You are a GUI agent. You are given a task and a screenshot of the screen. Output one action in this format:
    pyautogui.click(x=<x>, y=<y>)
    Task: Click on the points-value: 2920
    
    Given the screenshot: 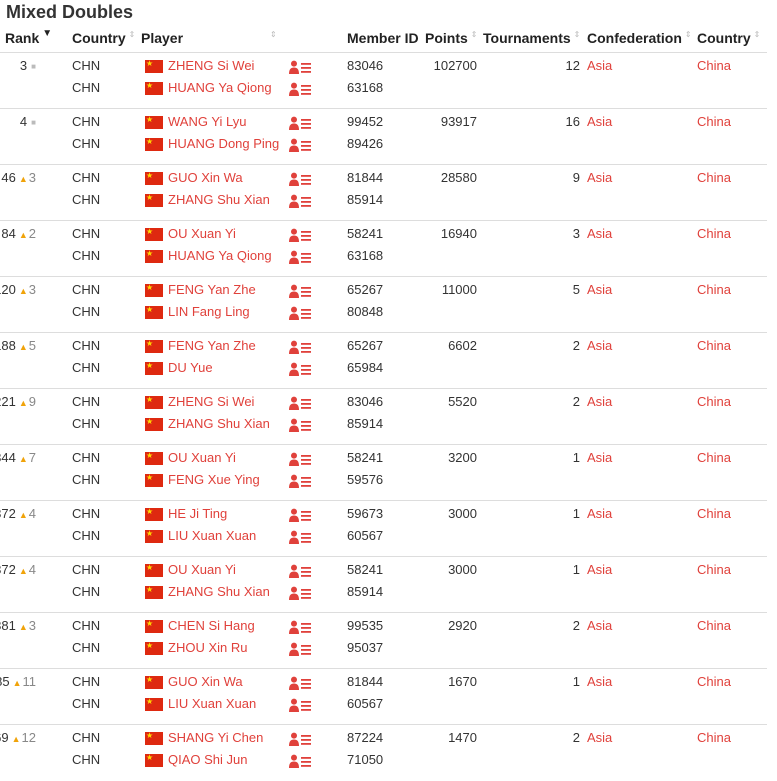 What is the action you would take?
    pyautogui.click(x=462, y=625)
    